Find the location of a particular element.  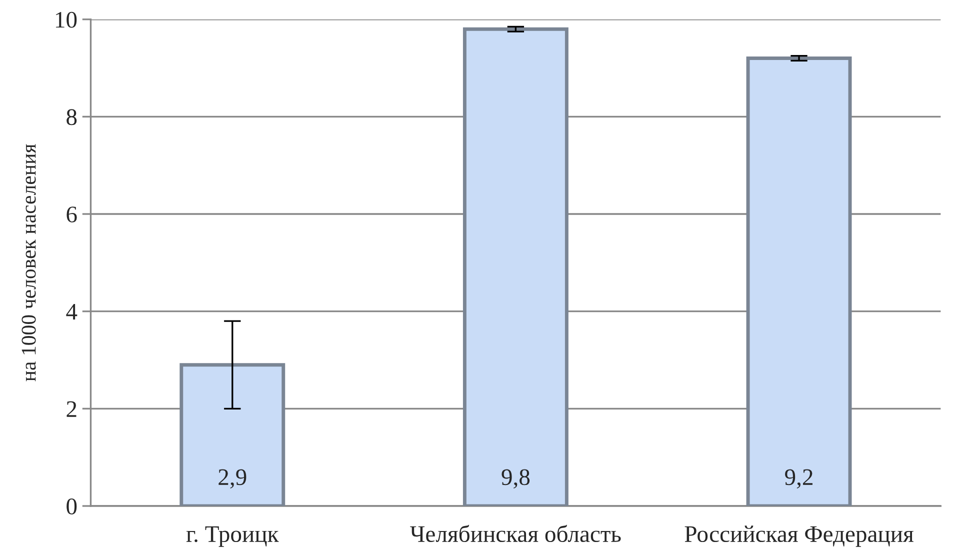

x-tick-label: г. Троицк is located at coordinates (232, 536).